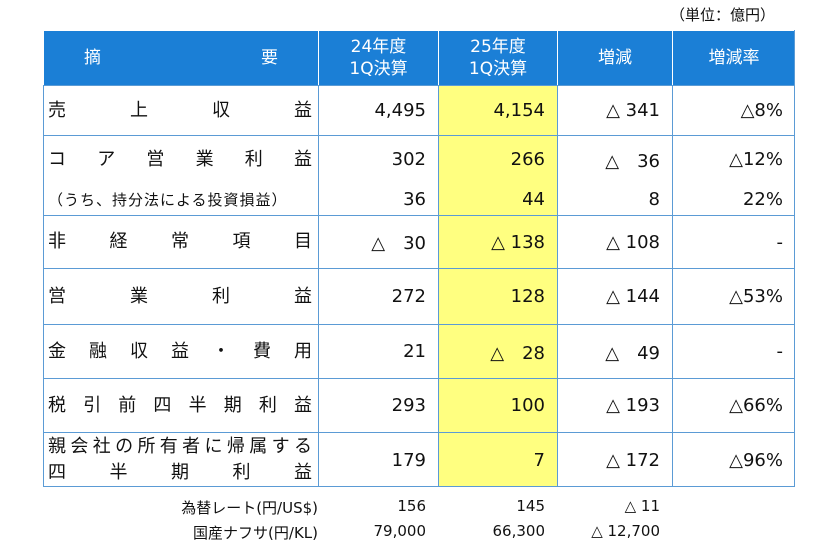 This screenshot has height=553, width=830. What do you see at coordinates (180, 446) in the screenshot?
I see `row-label-text: 親会社の所有者に帰属する` at bounding box center [180, 446].